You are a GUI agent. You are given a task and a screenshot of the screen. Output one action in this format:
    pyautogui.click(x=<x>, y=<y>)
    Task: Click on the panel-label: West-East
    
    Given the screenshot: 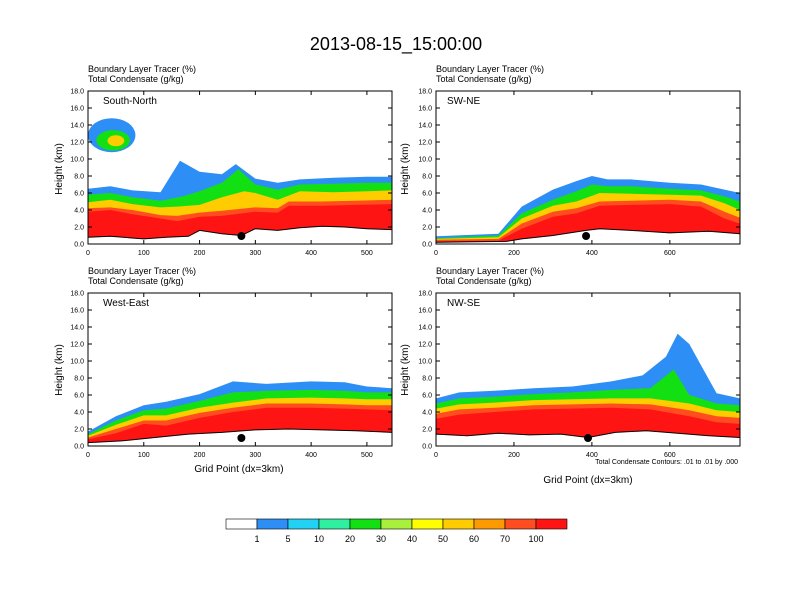 What is the action you would take?
    pyautogui.click(x=126, y=303)
    